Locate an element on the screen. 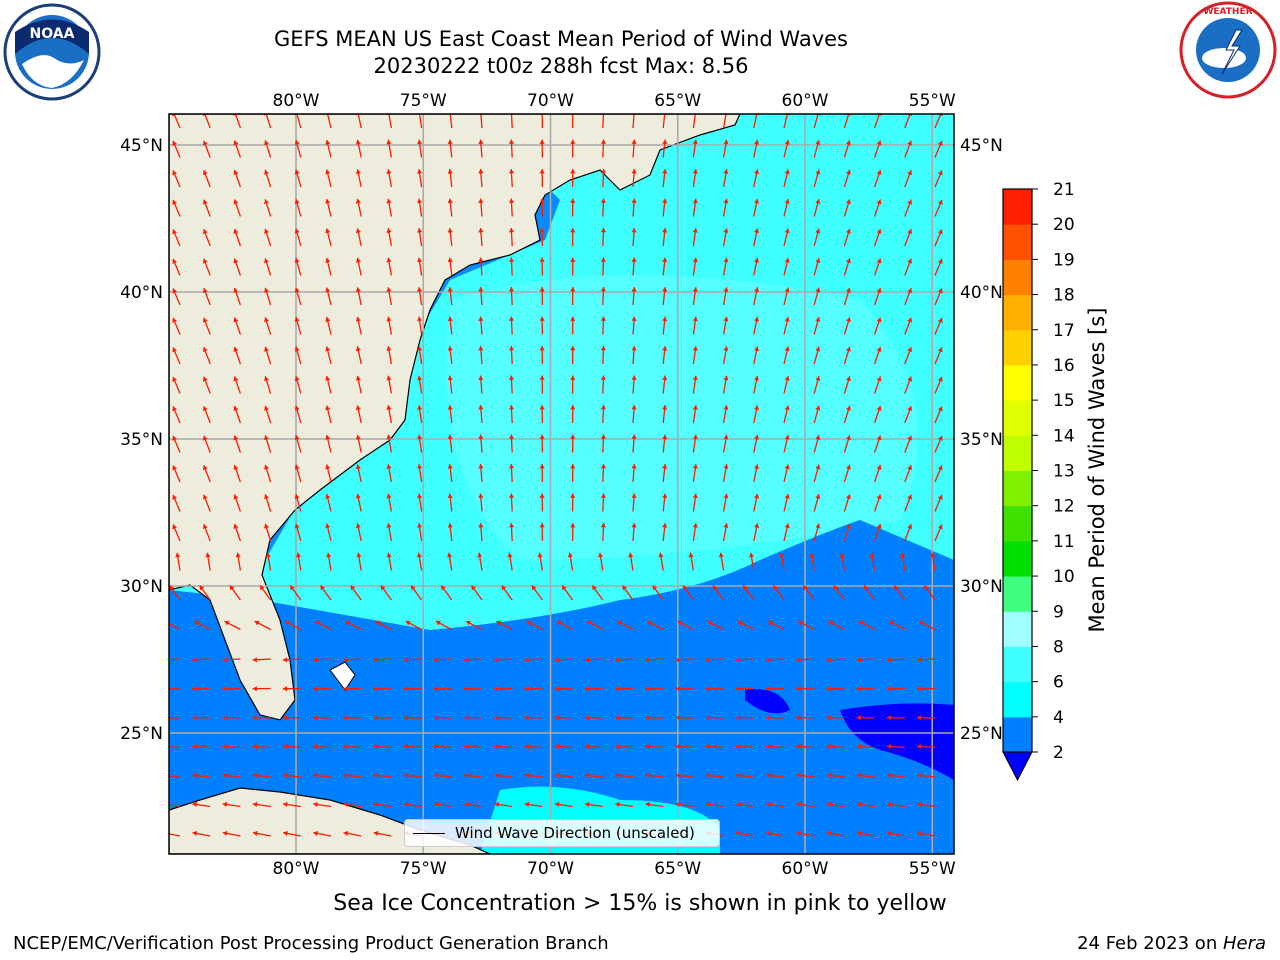 The image size is (1280, 960). lat-label-right: 45°N is located at coordinates (981, 146).